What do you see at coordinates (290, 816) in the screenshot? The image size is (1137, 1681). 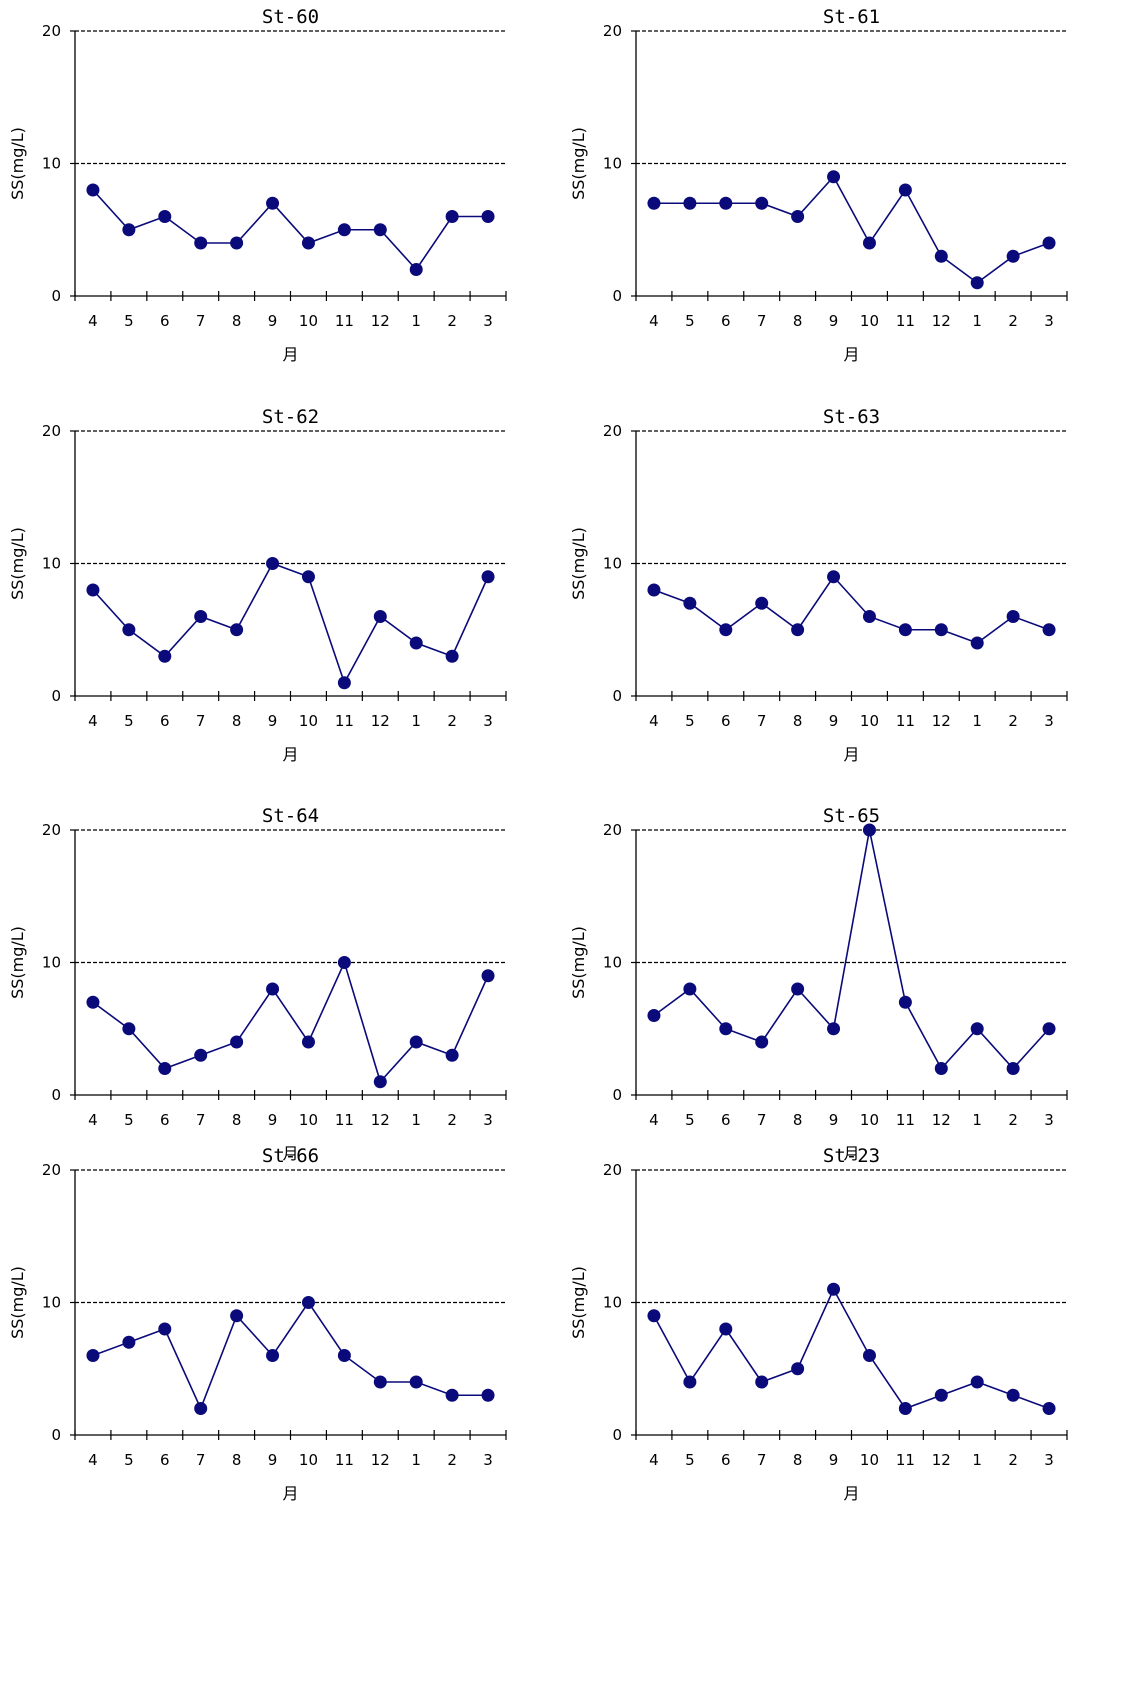 I see `chart-title: St-64` at bounding box center [290, 816].